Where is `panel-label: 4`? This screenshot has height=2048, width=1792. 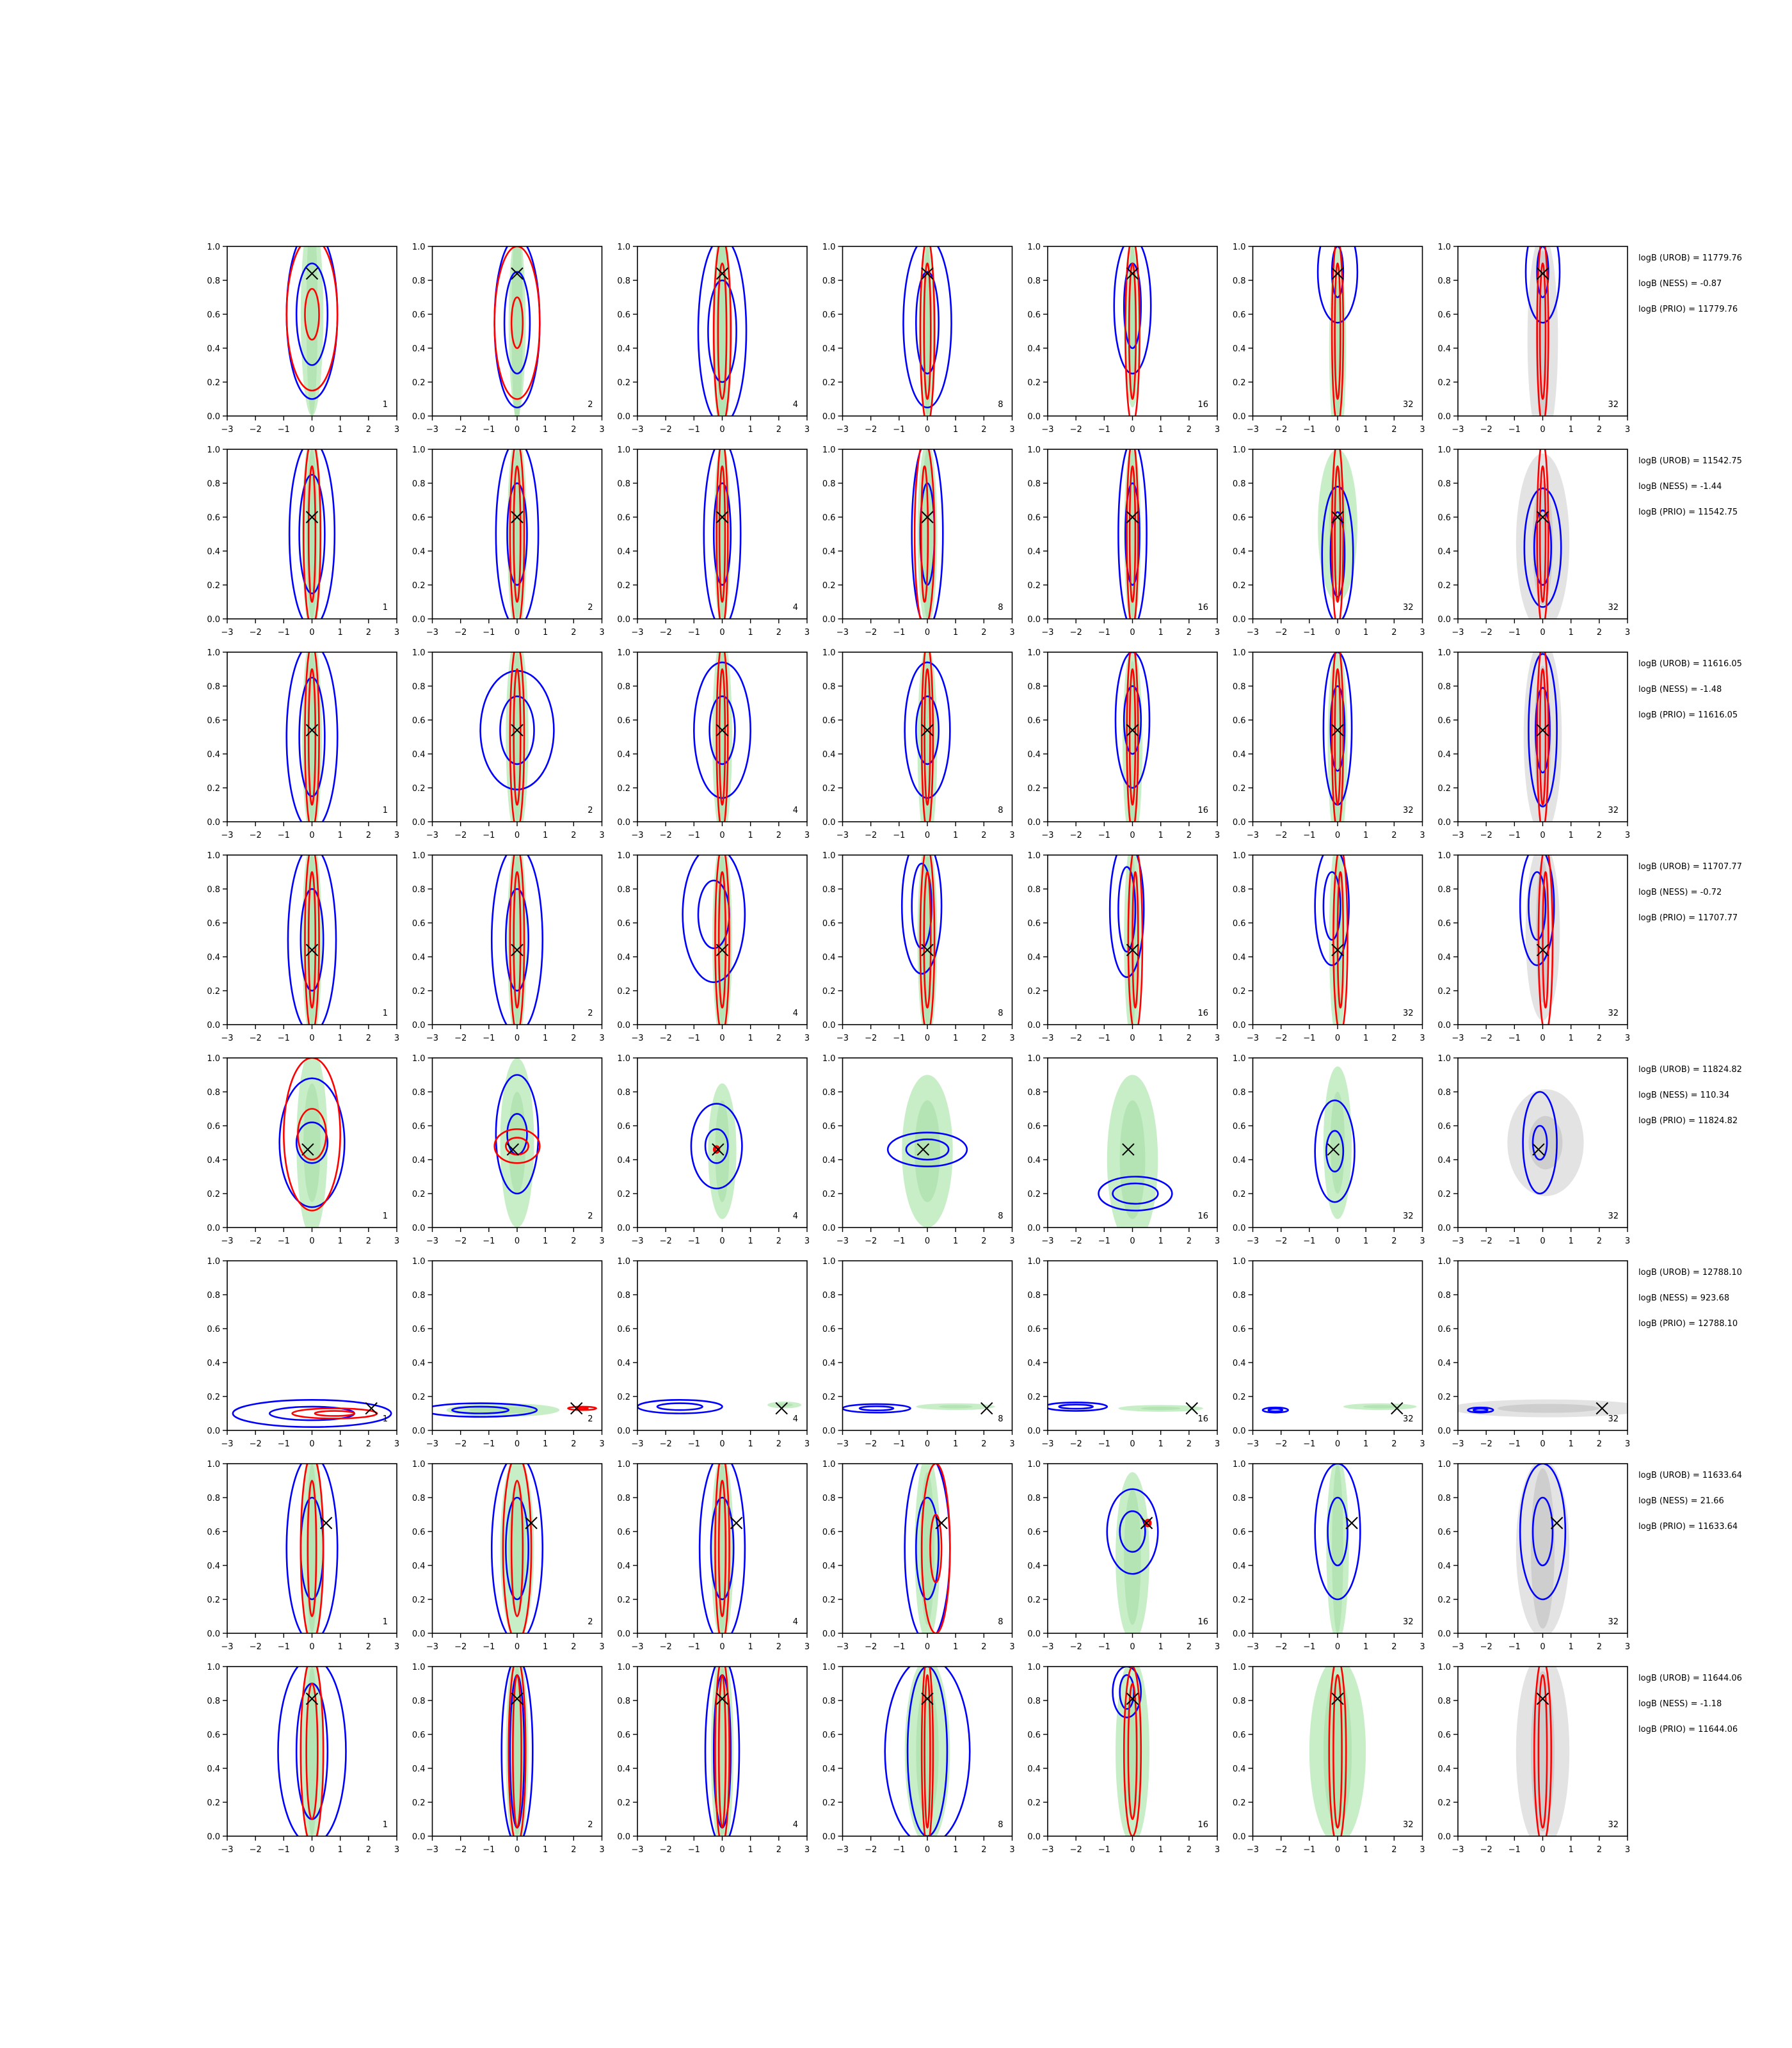 panel-label: 4 is located at coordinates (795, 607).